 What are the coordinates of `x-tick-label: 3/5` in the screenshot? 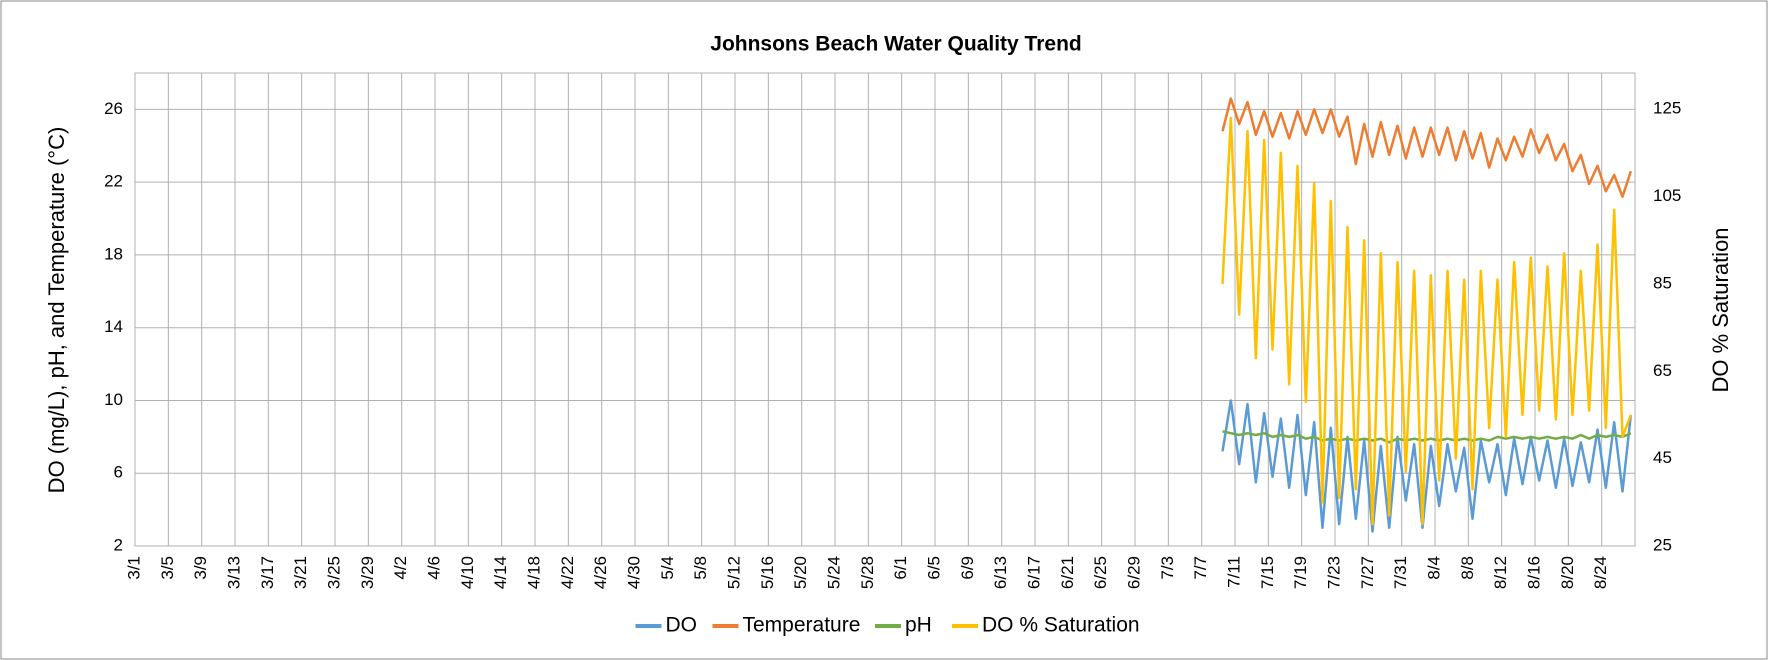 It's located at (167, 568).